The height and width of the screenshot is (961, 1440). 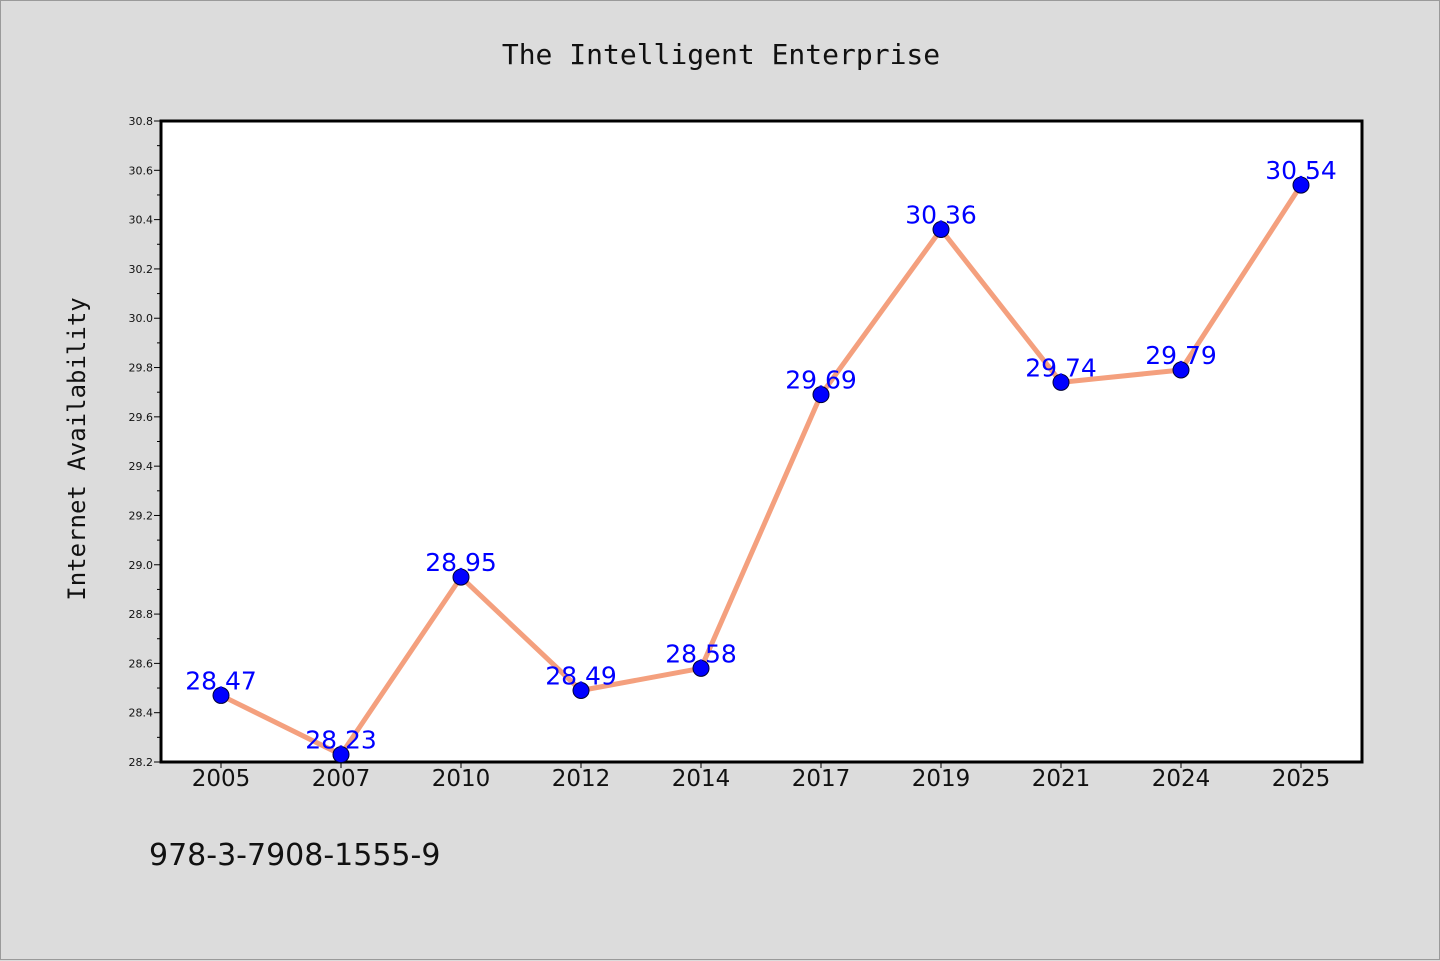 I want to click on y-axis-label: Internet Availability, so click(x=77, y=448).